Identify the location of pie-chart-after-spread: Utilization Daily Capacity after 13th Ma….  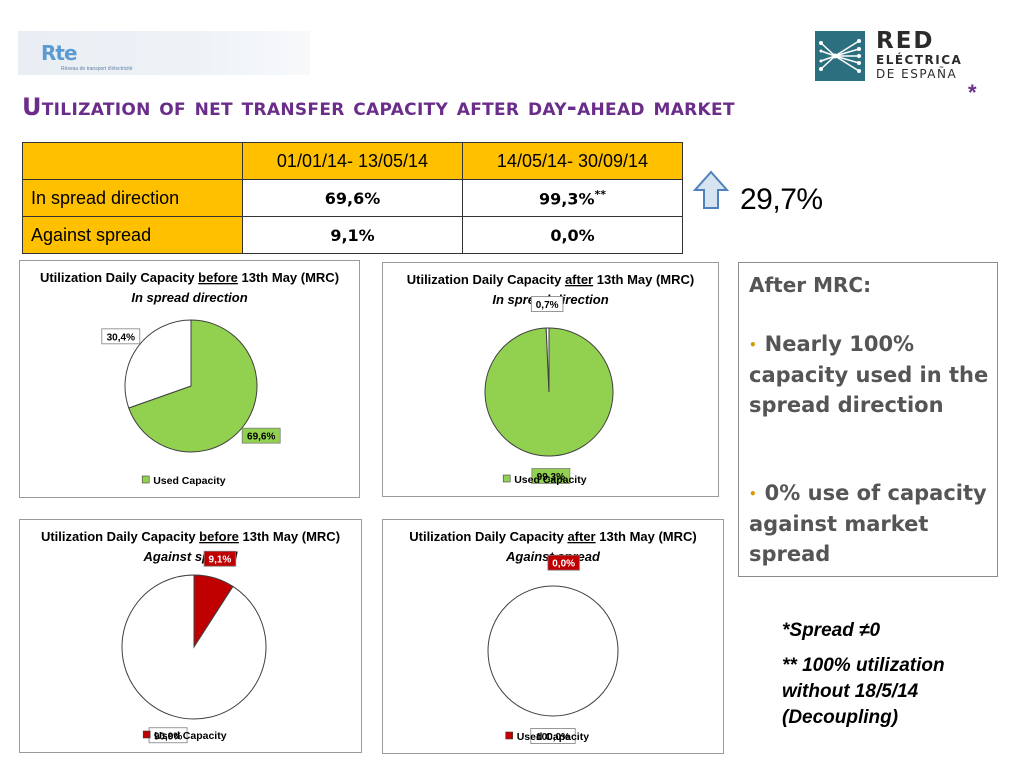
(550, 379).